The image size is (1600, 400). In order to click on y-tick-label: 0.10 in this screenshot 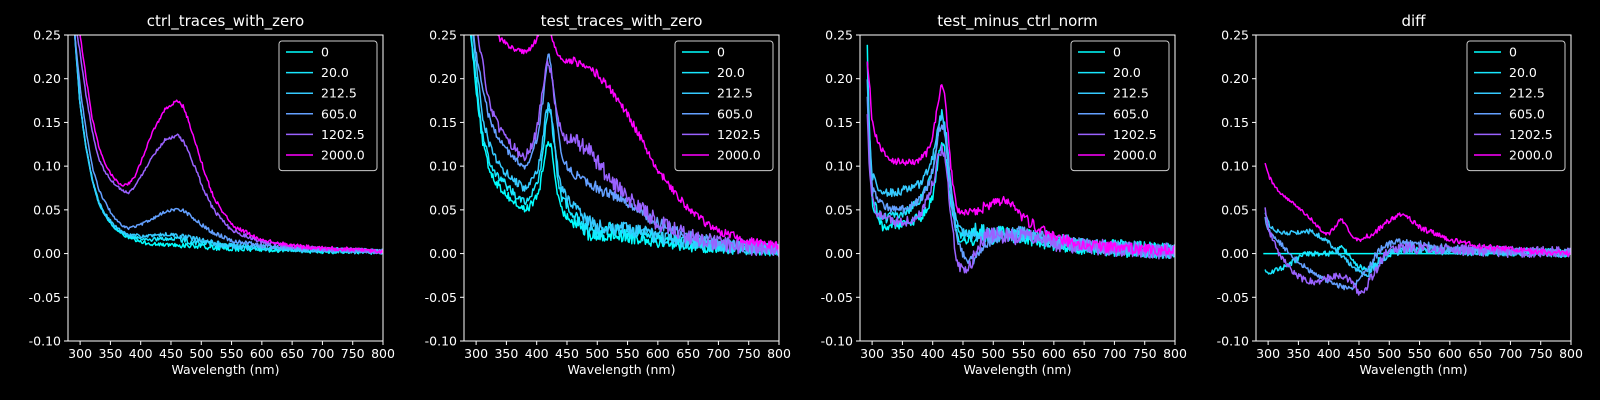, I will do `click(47, 166)`.